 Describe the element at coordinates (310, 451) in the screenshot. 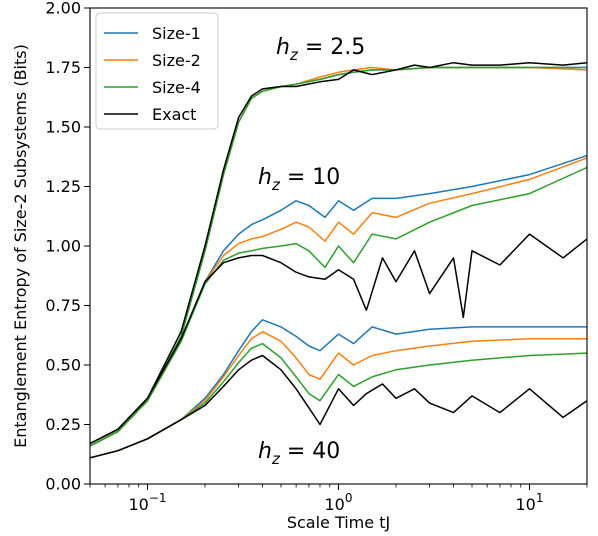

I see `annotation-value: = 40` at that location.